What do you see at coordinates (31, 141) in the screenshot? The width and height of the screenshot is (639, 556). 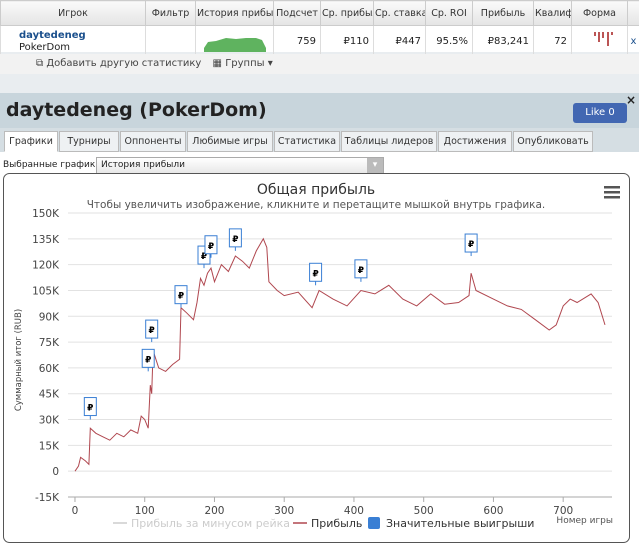 I see `tab: Графики` at bounding box center [31, 141].